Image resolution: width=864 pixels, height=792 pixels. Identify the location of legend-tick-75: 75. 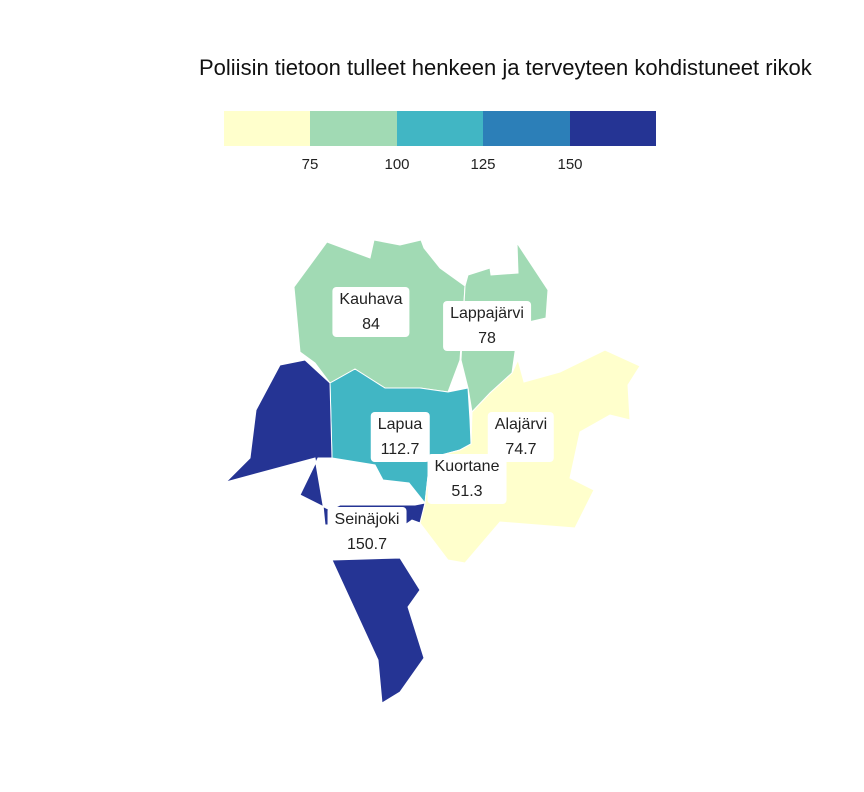
(310, 164).